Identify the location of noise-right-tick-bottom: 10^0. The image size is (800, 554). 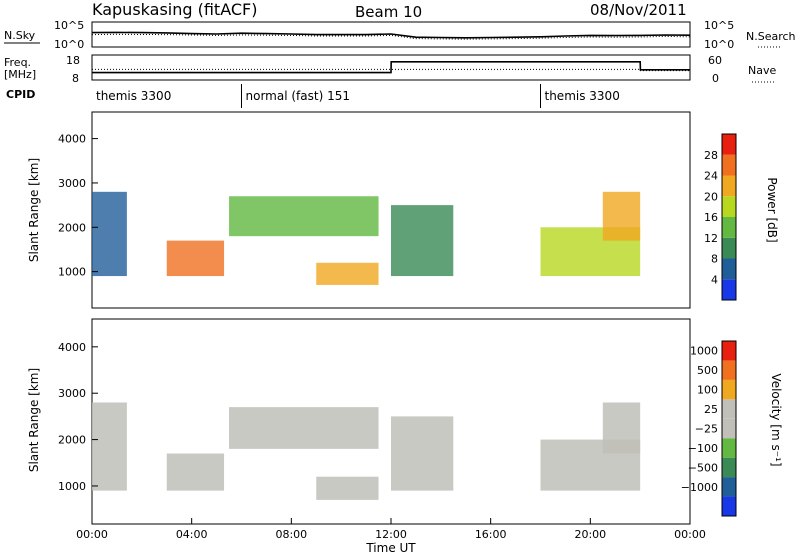
(719, 44).